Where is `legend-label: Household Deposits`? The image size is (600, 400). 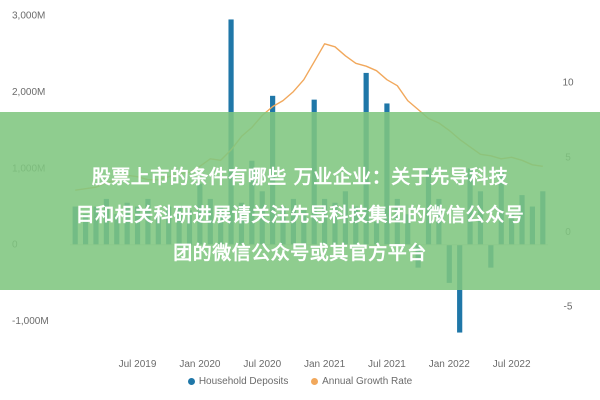 legend-label: Household Deposits is located at coordinates (243, 381).